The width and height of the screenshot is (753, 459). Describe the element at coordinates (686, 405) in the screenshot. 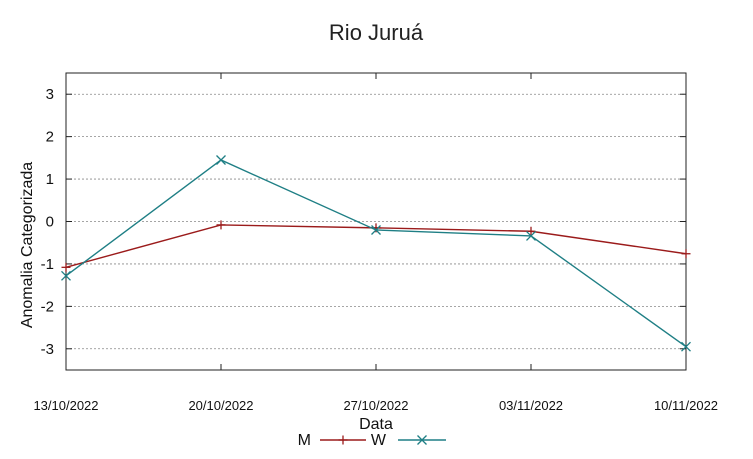

I see `x-tick-label: 10/11/2022` at that location.